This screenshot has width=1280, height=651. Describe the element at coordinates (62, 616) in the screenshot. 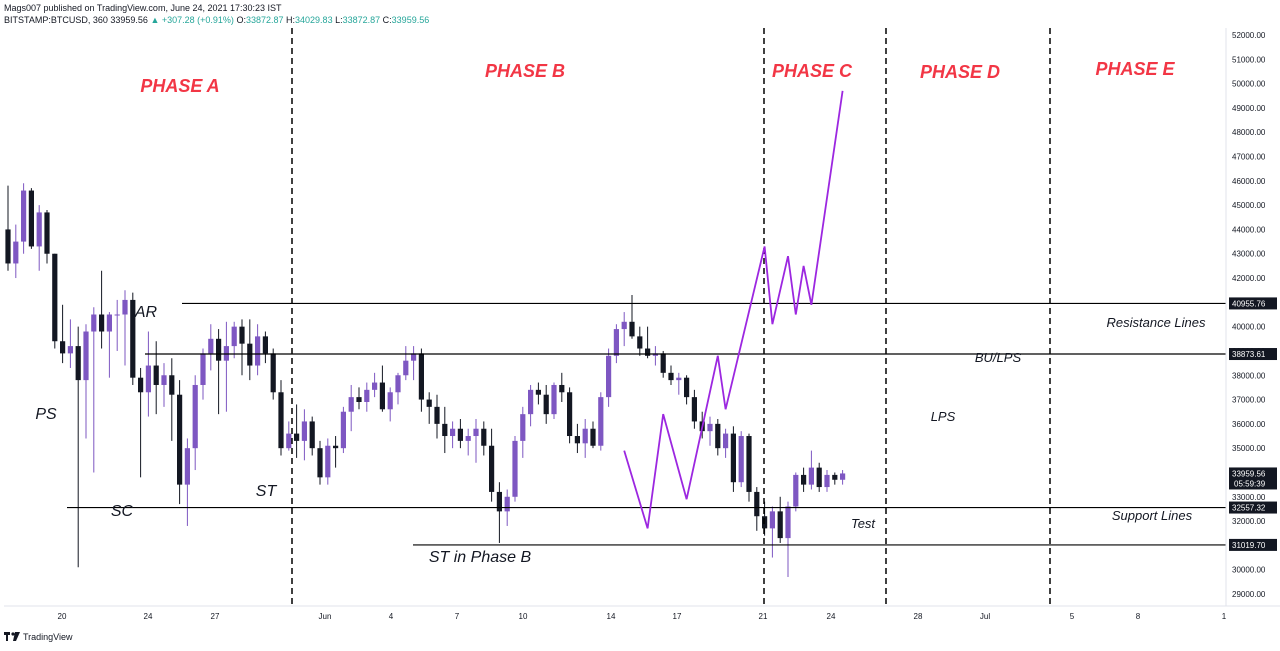

I see `x-tick-label: 20` at that location.